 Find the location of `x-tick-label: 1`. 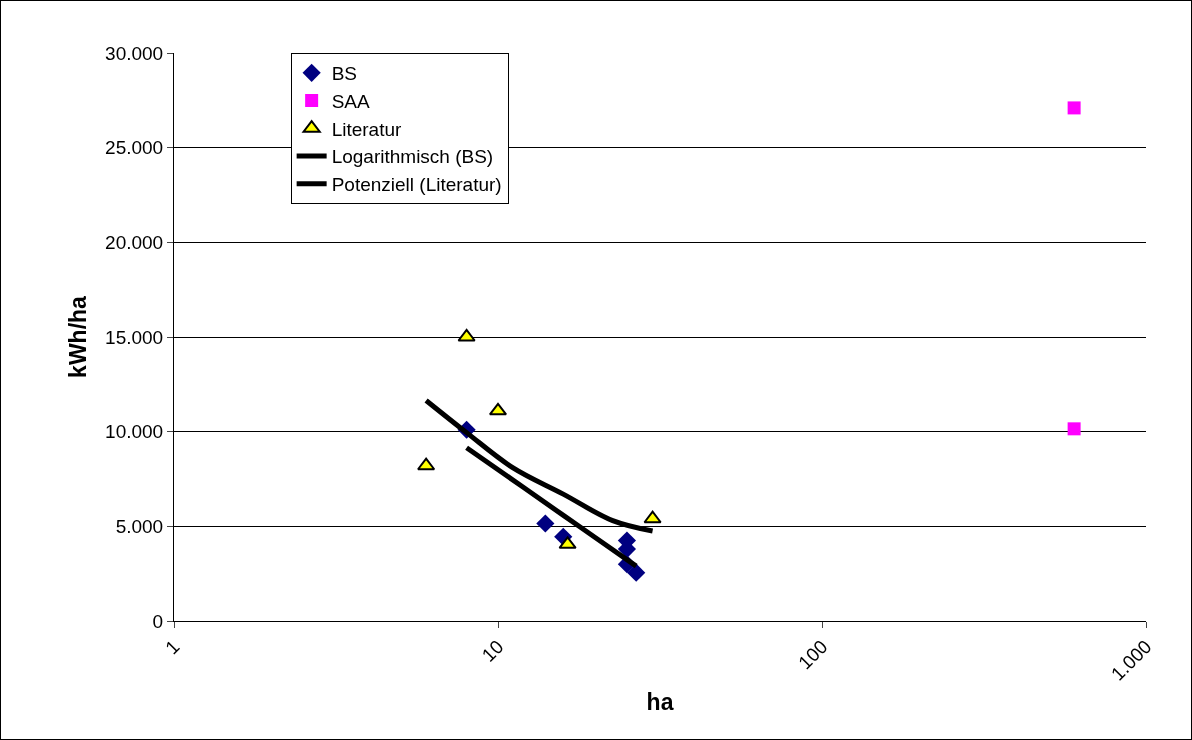

x-tick-label: 1 is located at coordinates (172, 647).